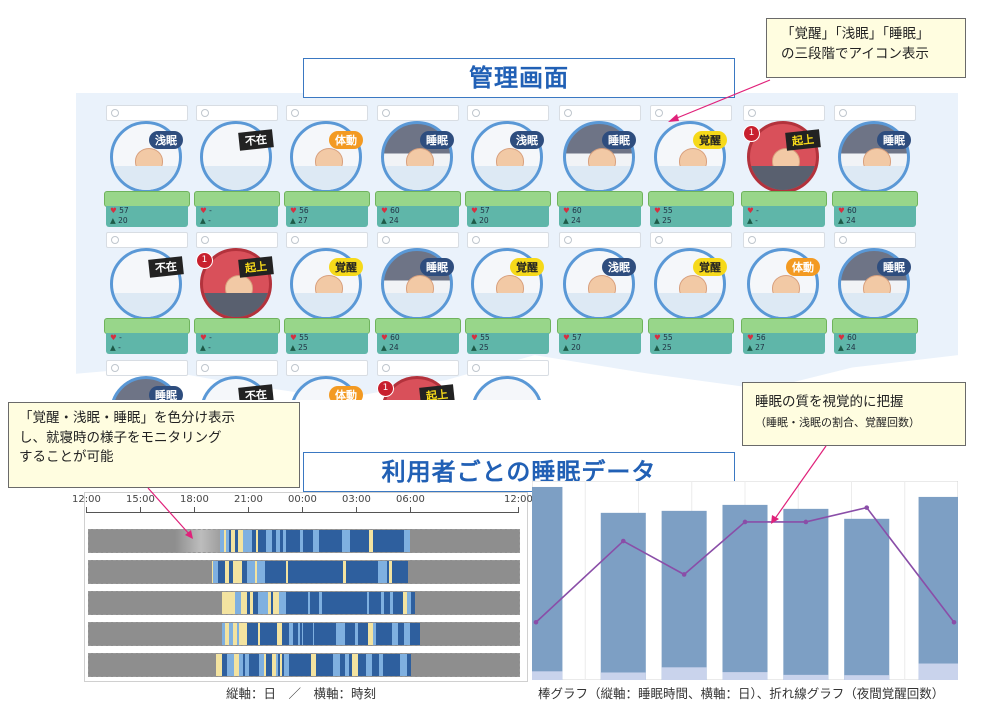 This screenshot has height=711, width=1000. What do you see at coordinates (306, 587) in the screenshot?
I see `timeline-panel` at bounding box center [306, 587].